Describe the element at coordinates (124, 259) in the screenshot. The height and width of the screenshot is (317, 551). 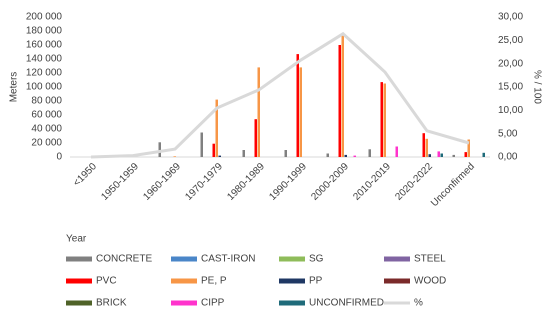
I see `legend-label: CONCRETE` at that location.